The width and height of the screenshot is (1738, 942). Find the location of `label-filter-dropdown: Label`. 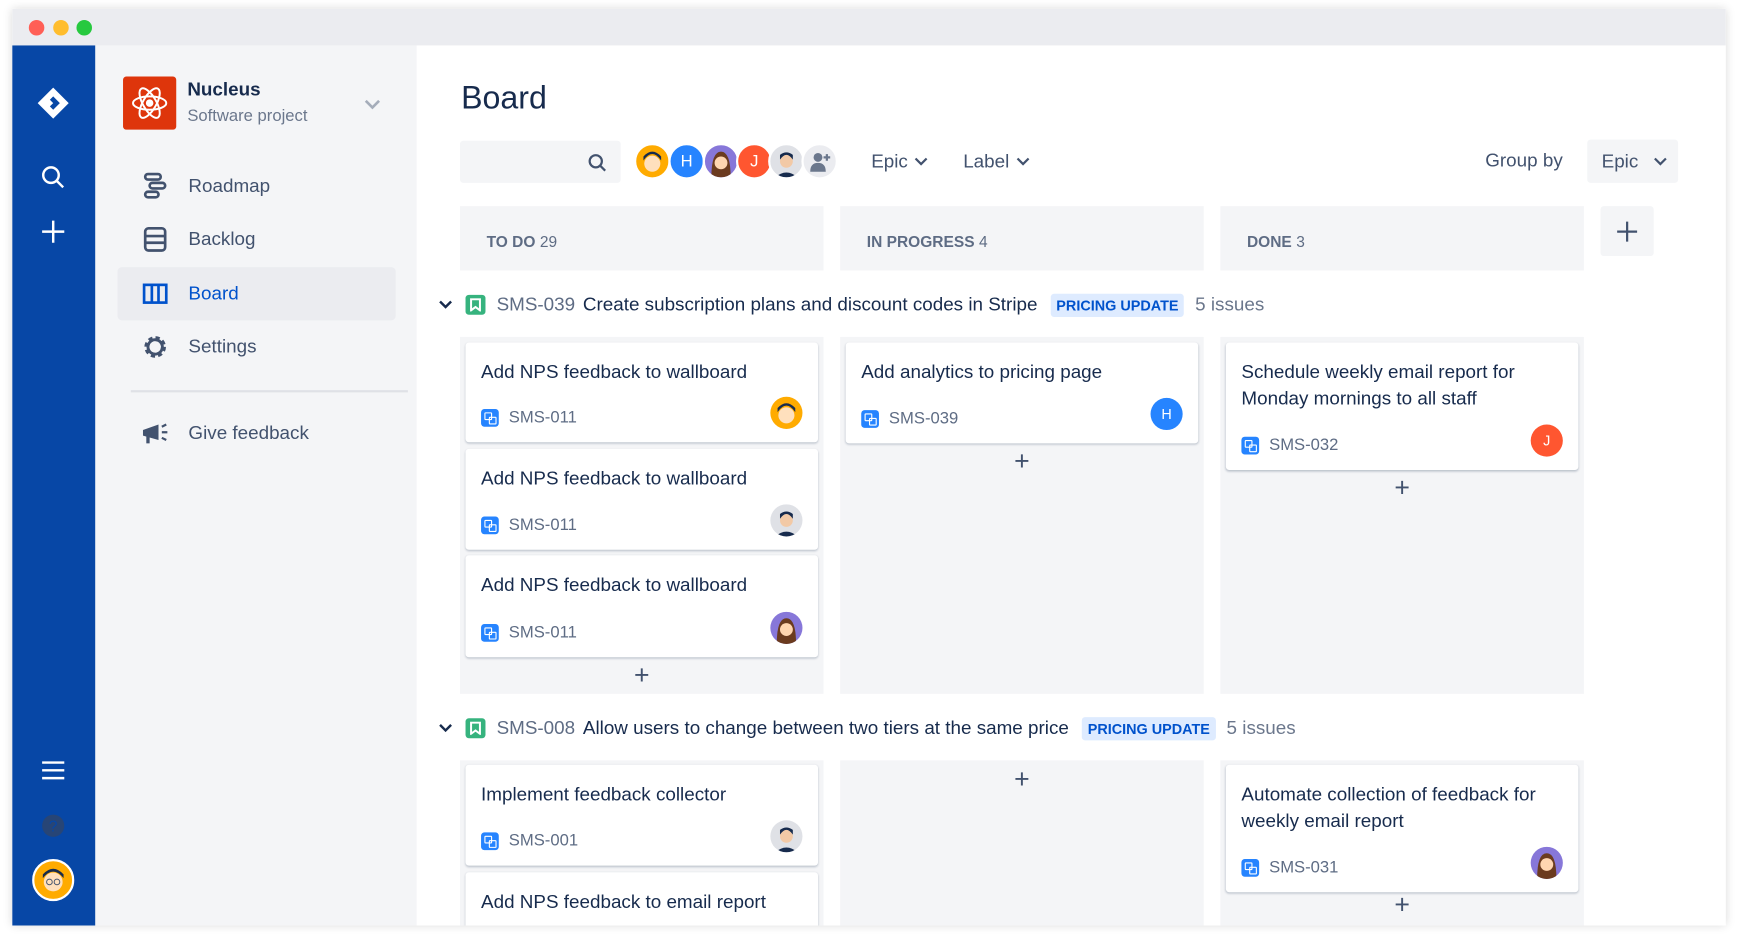

label-filter-dropdown: Label is located at coordinates (996, 162).